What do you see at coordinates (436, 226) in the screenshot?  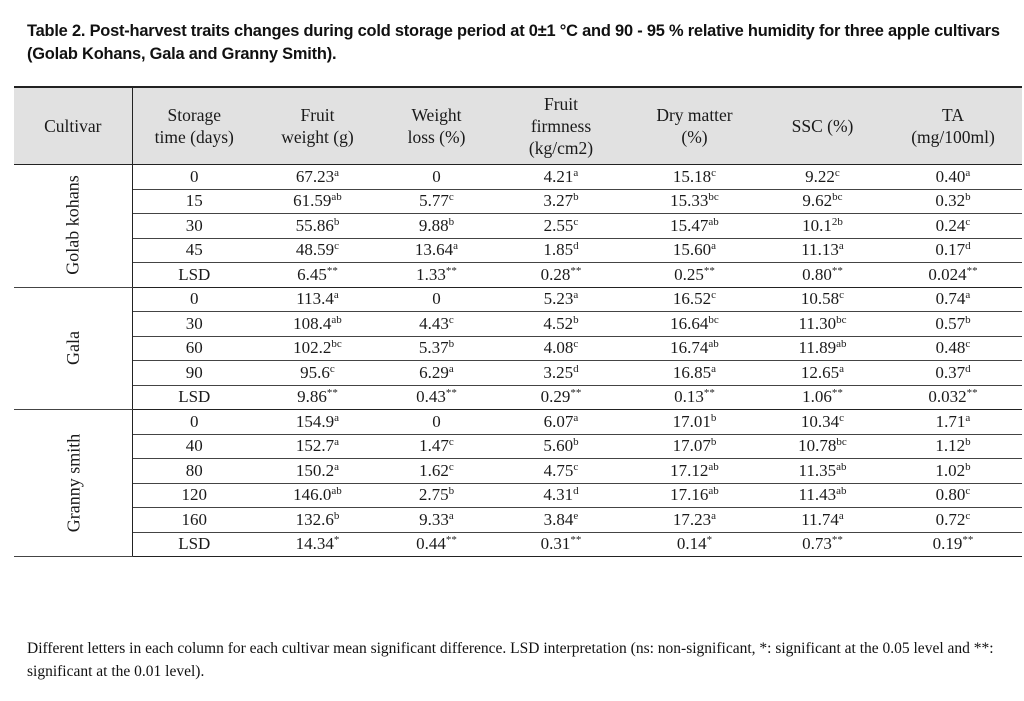 I see `weight-loss-cell: 9.88b` at bounding box center [436, 226].